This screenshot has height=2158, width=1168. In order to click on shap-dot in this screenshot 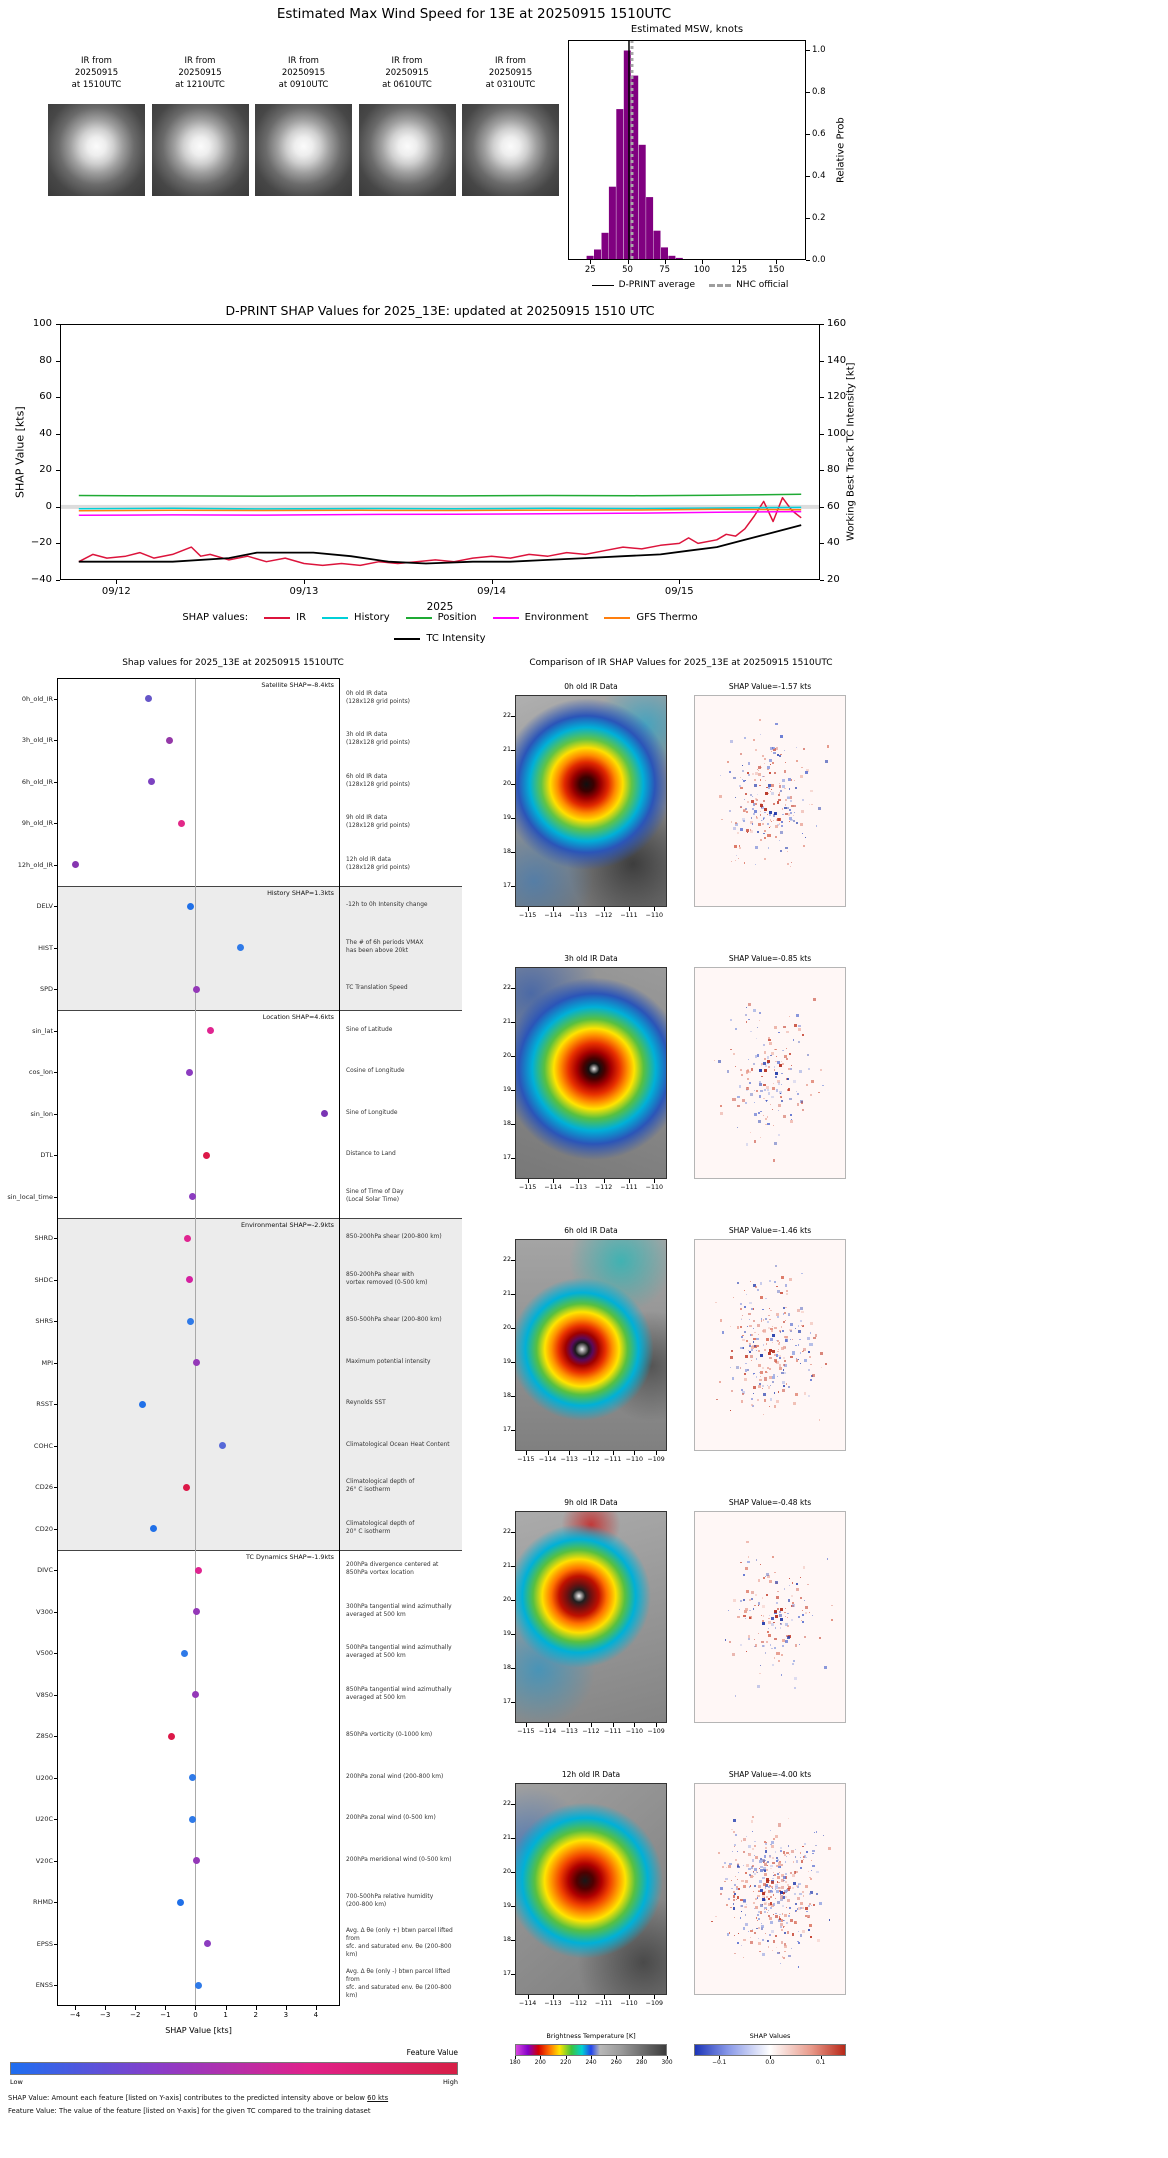, I will do `click(75, 865)`.